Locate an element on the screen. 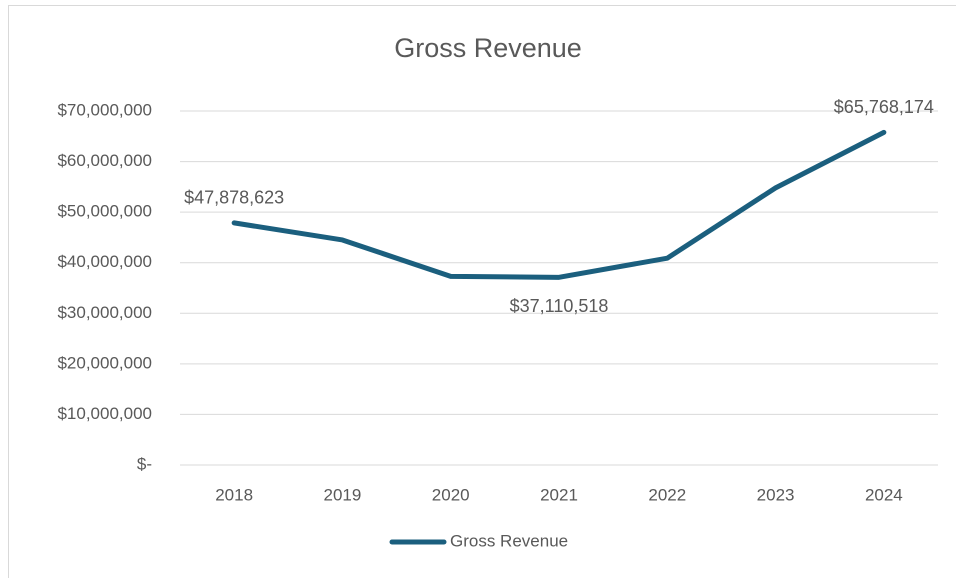  x-tick-label: 2024 is located at coordinates (884, 494).